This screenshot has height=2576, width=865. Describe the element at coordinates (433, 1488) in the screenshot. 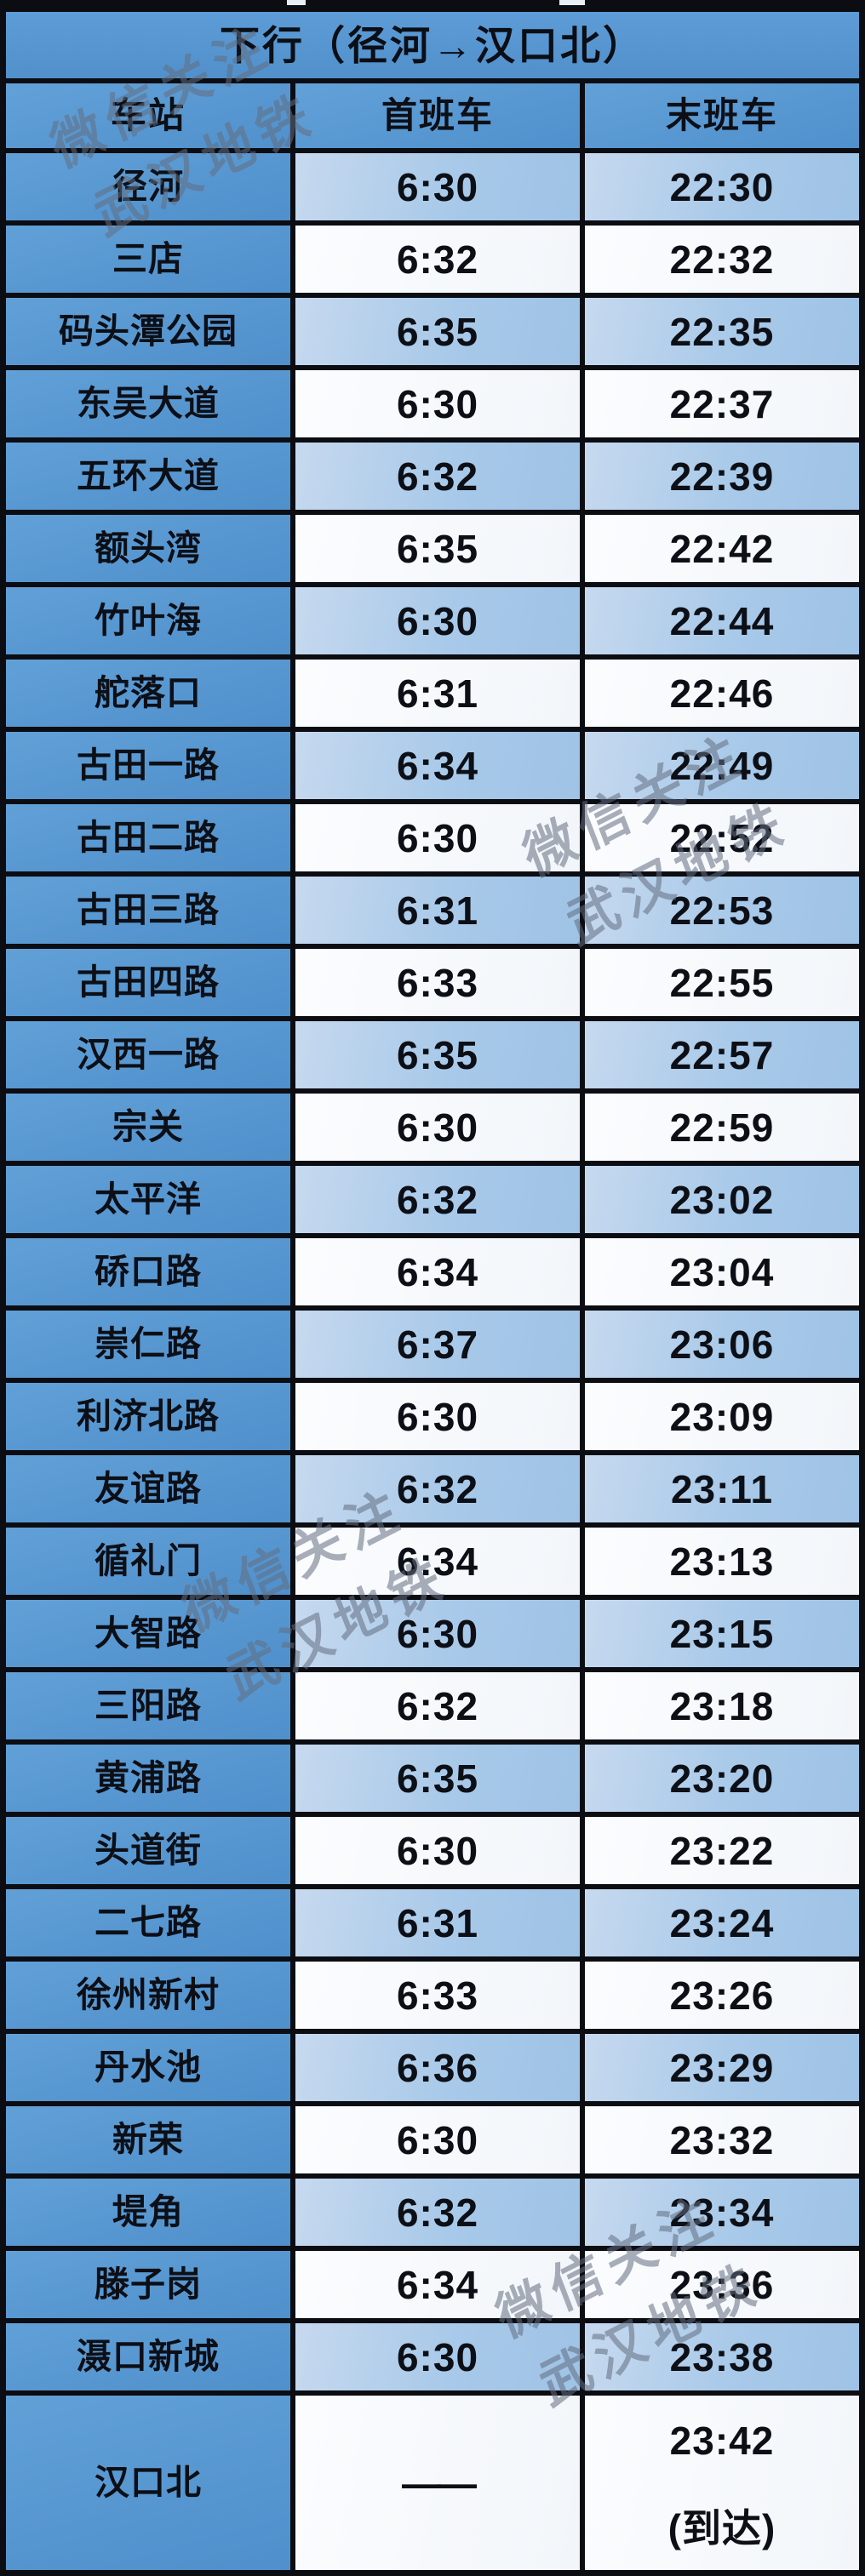

I see `table-row: 友谊路 6:32 23:11` at that location.